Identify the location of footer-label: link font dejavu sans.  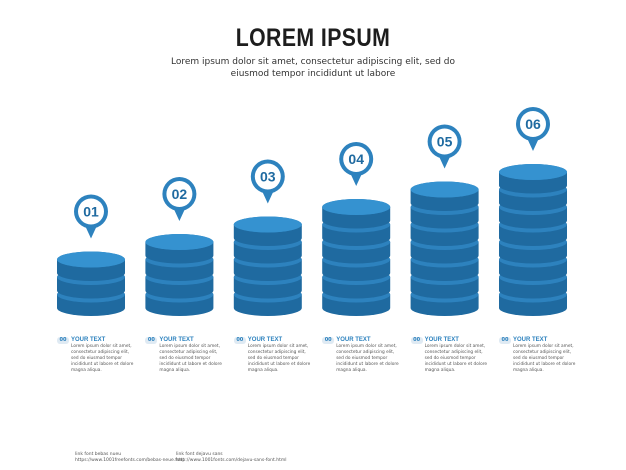
(199, 454).